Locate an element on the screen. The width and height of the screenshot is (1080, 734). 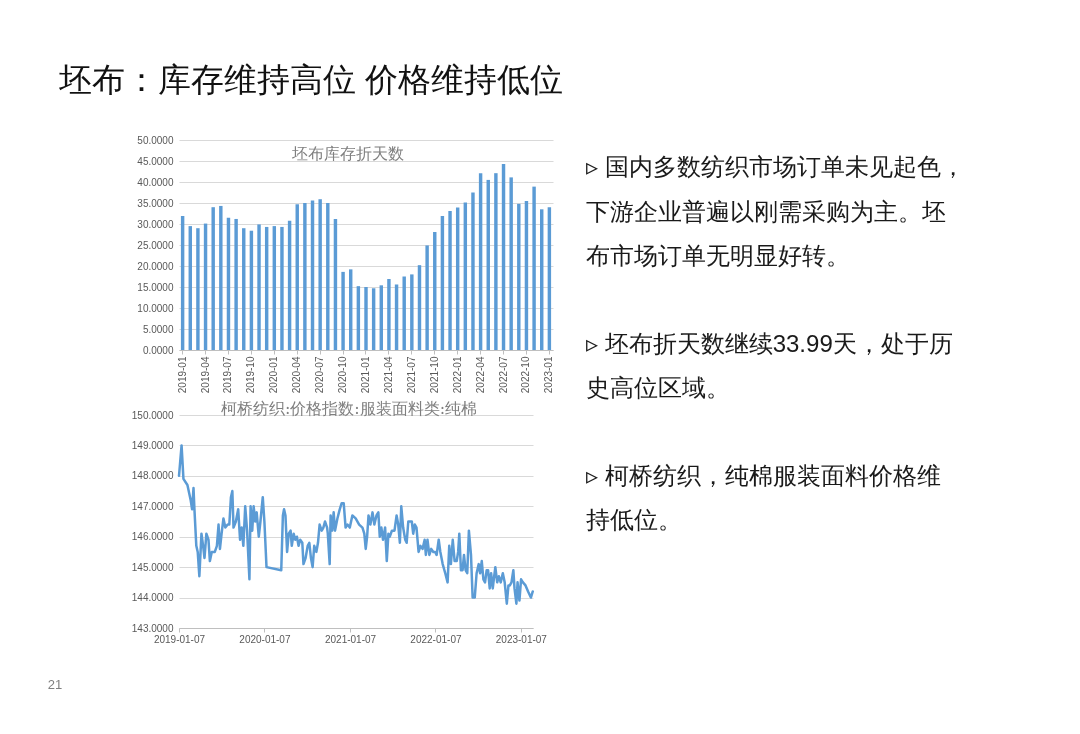
y-tick-label: 148.0000 is located at coordinates (152, 476).